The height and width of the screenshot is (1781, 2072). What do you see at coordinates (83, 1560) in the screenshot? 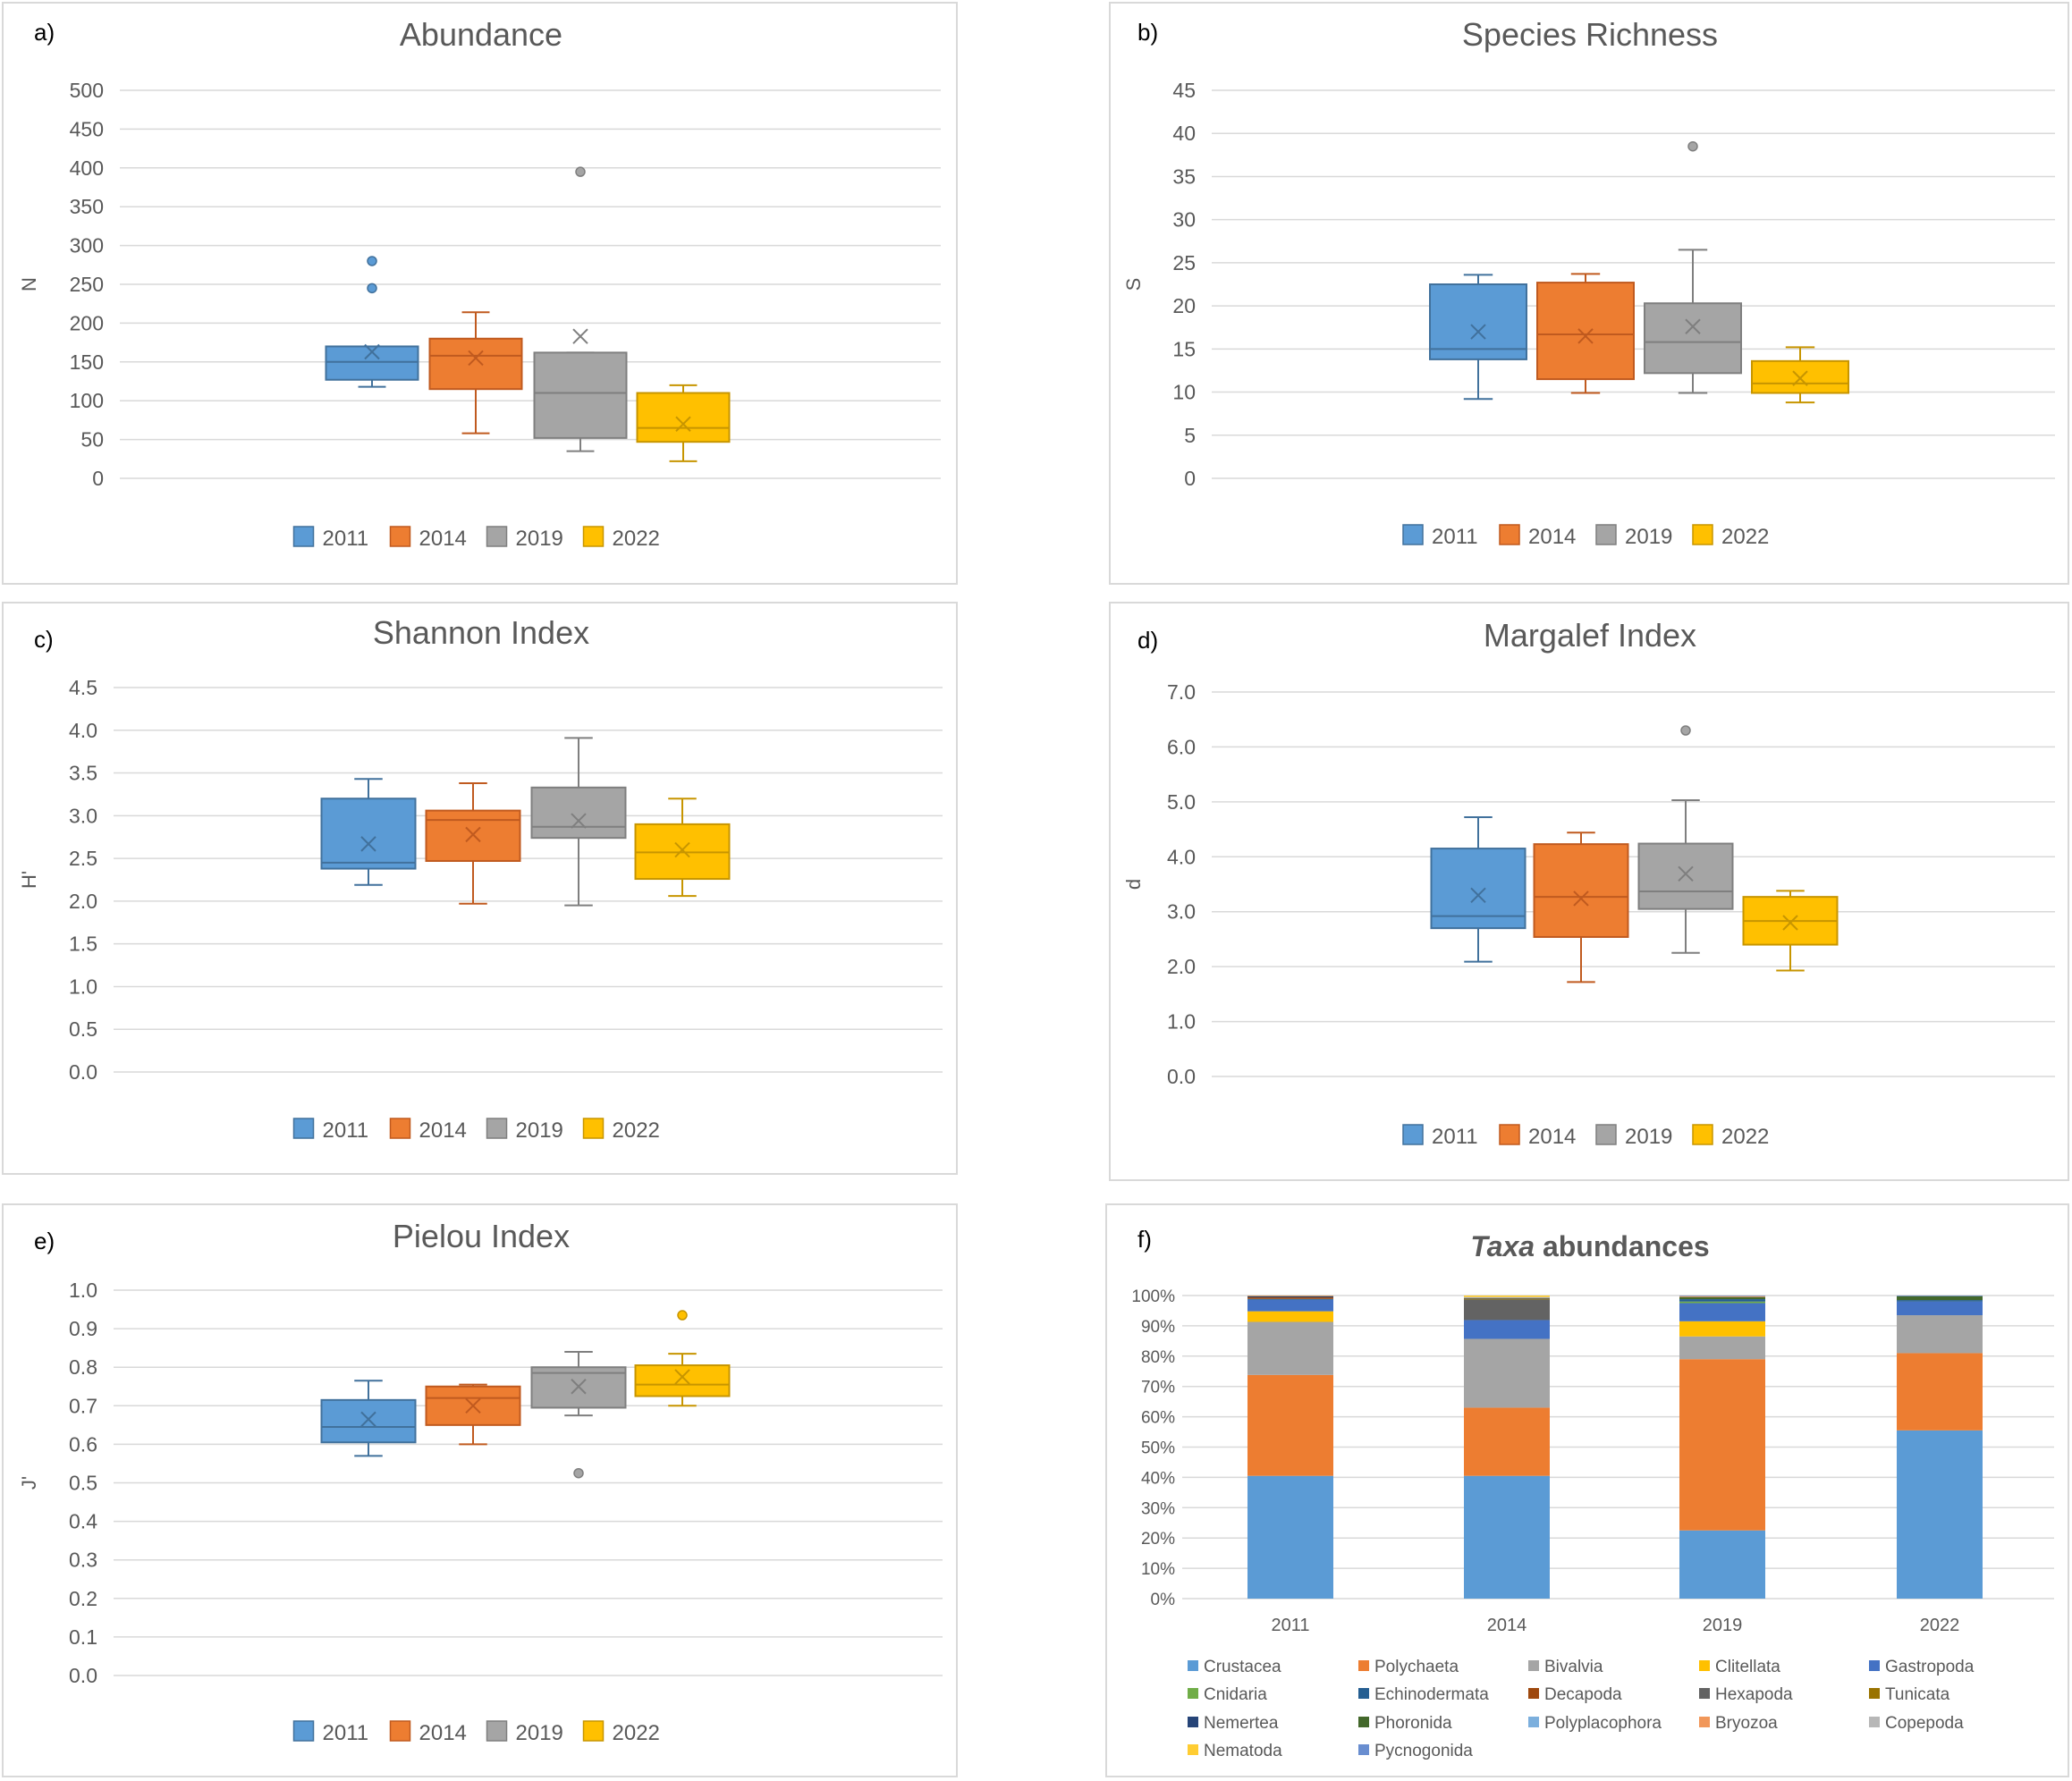
I see `y-tick-label: 0.3` at bounding box center [83, 1560].